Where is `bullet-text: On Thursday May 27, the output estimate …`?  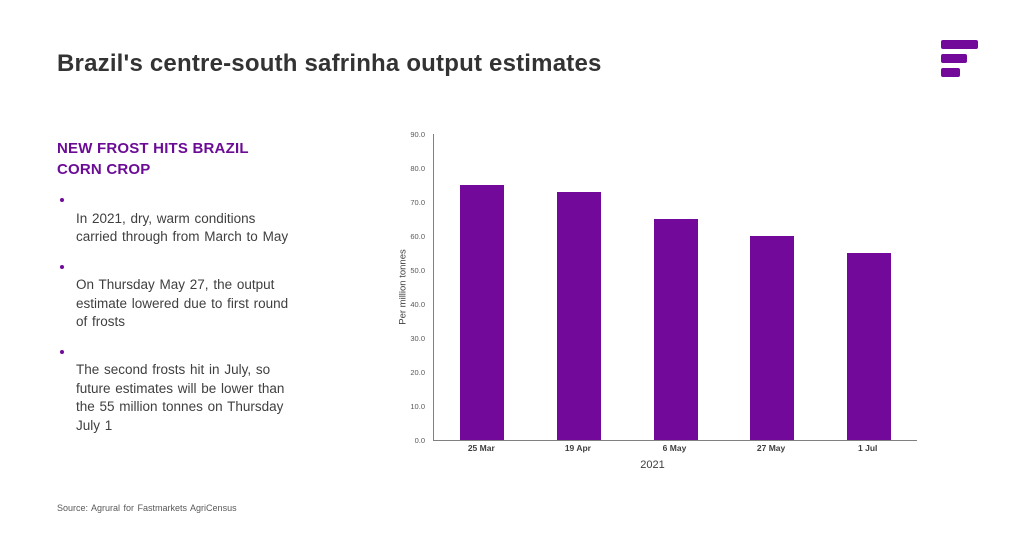
bullet-text: On Thursday May 27, the output estimate … is located at coordinates (182, 303).